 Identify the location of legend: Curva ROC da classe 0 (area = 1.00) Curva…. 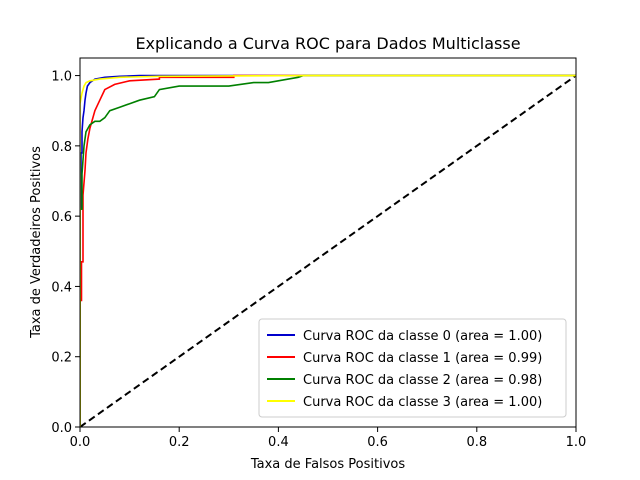
(412, 368).